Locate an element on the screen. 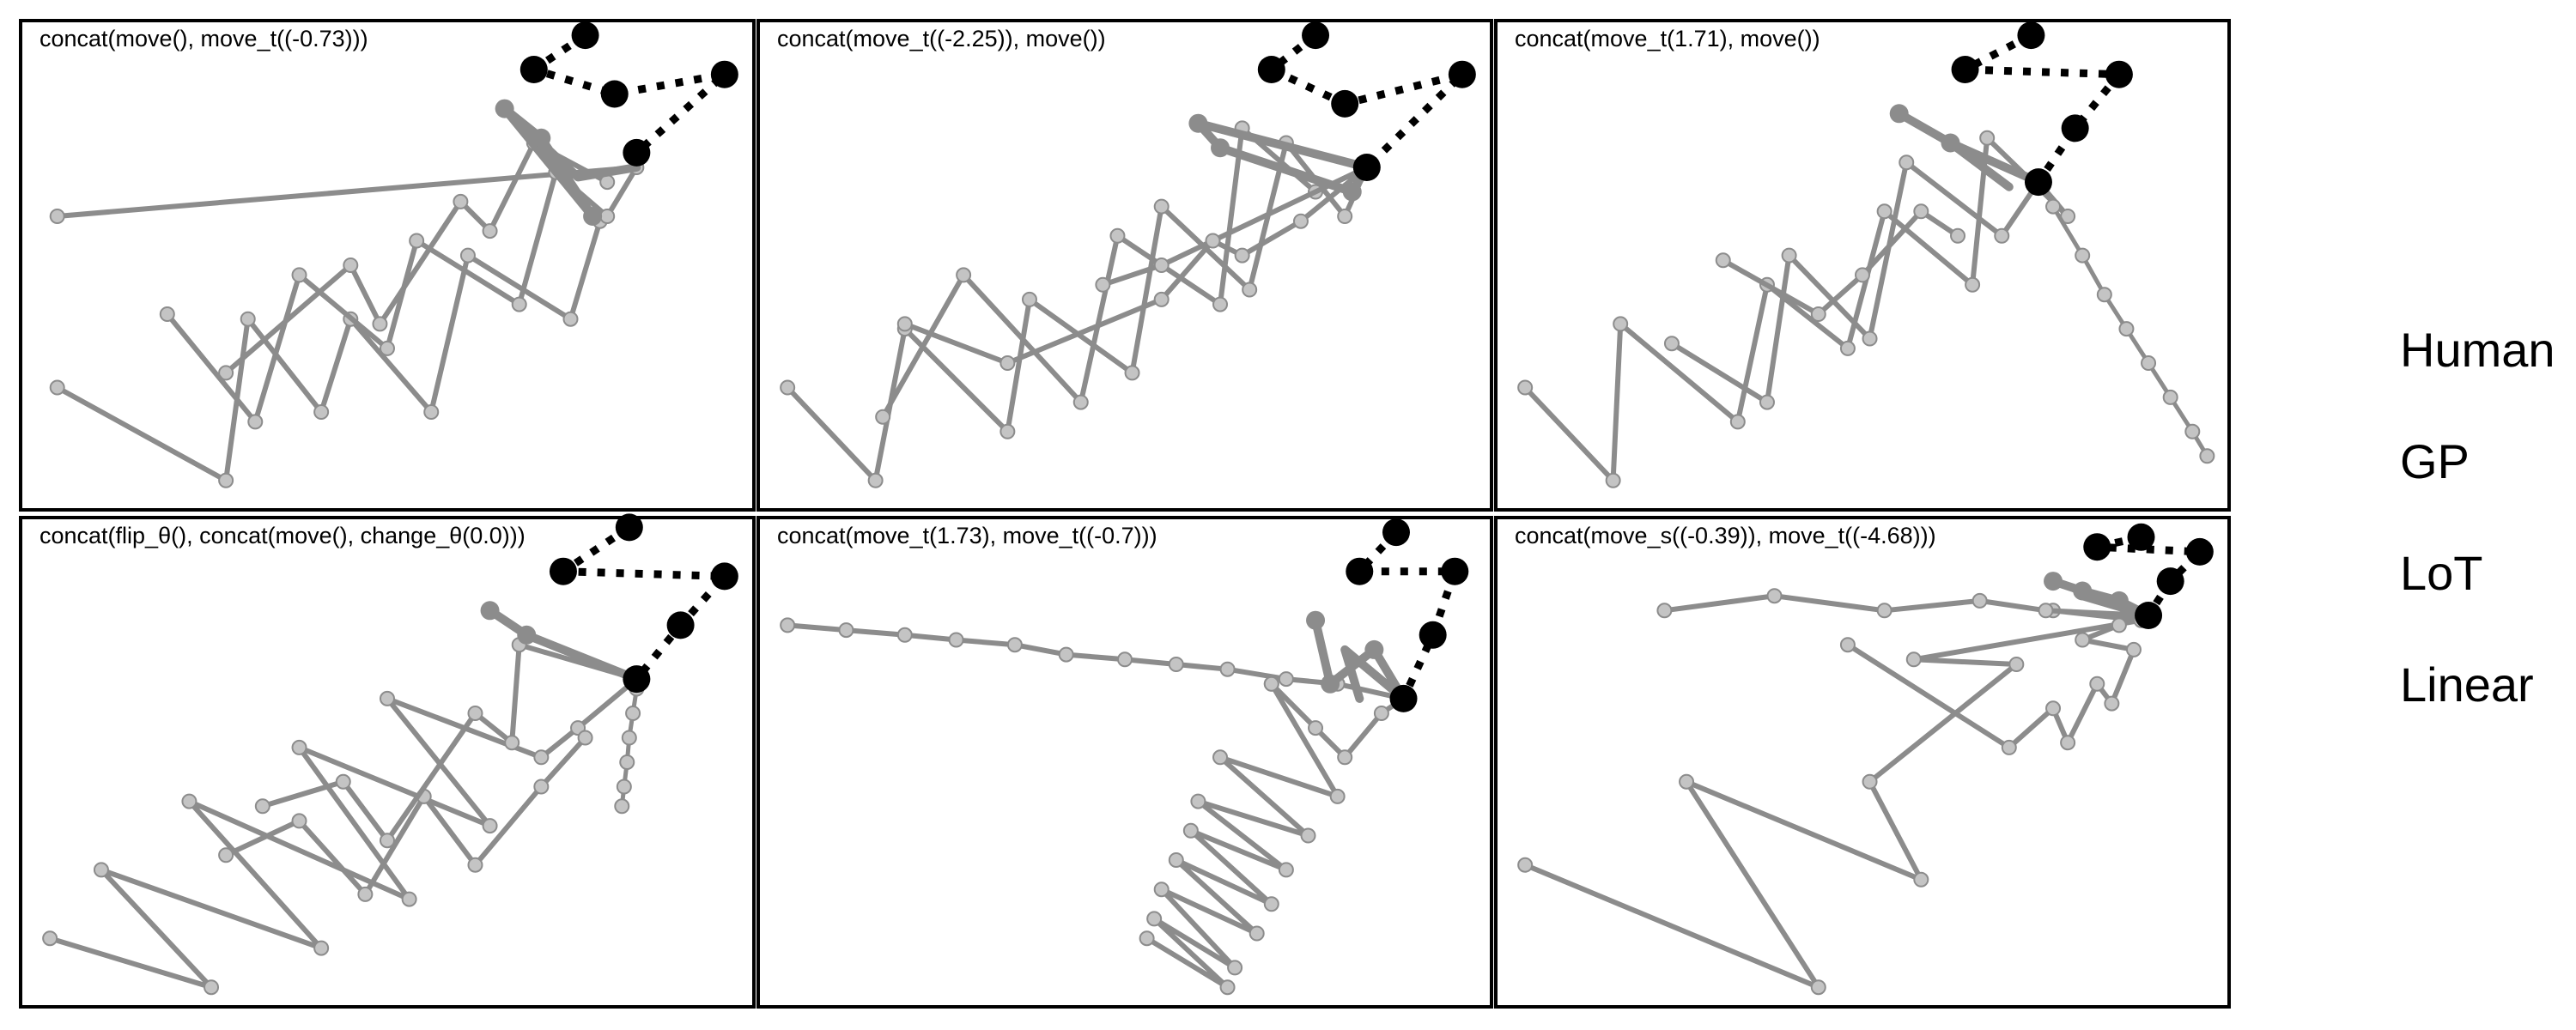 The image size is (2576, 1030). legend-gp: GP is located at coordinates (2435, 461).